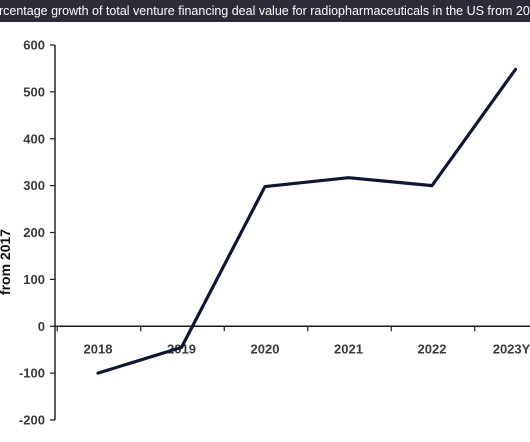  What do you see at coordinates (32, 420) in the screenshot?
I see `y-tick-label: -200` at bounding box center [32, 420].